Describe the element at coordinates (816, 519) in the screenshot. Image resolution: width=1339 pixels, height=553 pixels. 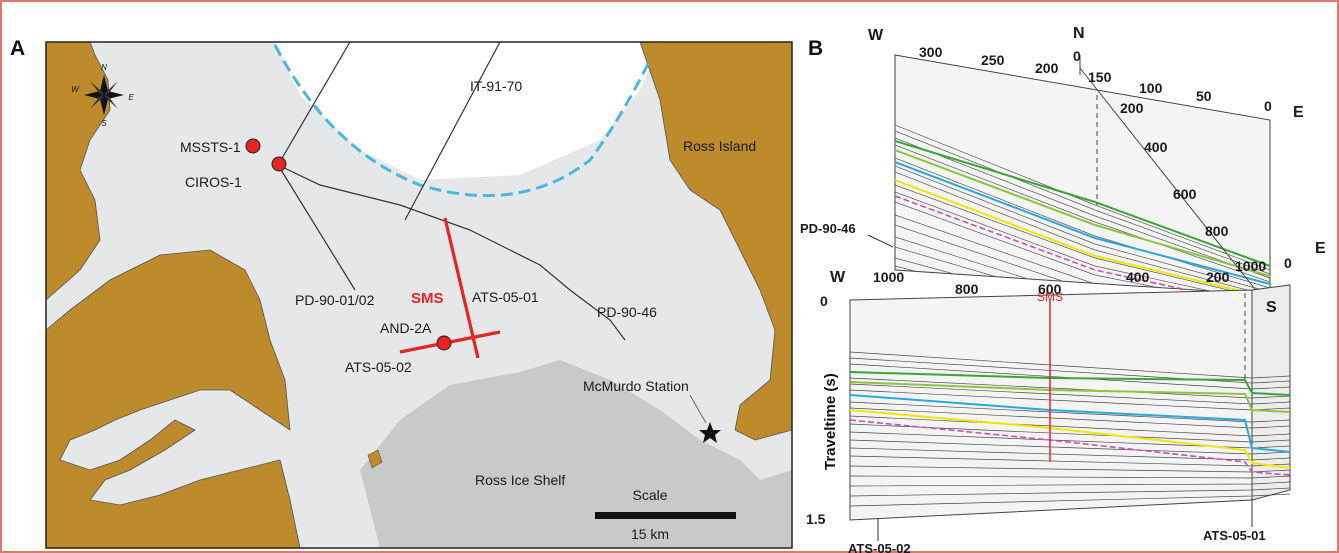
I see `y-tick-1-5: 1.5` at that location.